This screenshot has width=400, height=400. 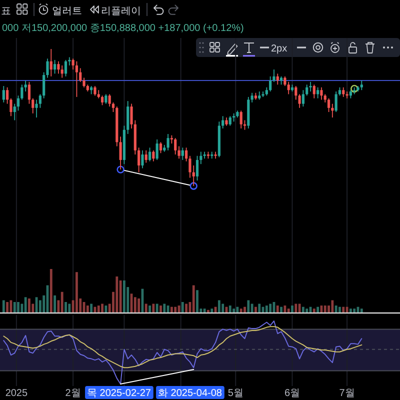 What do you see at coordinates (279, 49) in the screenshot?
I see `annotation: 2px` at bounding box center [279, 49].